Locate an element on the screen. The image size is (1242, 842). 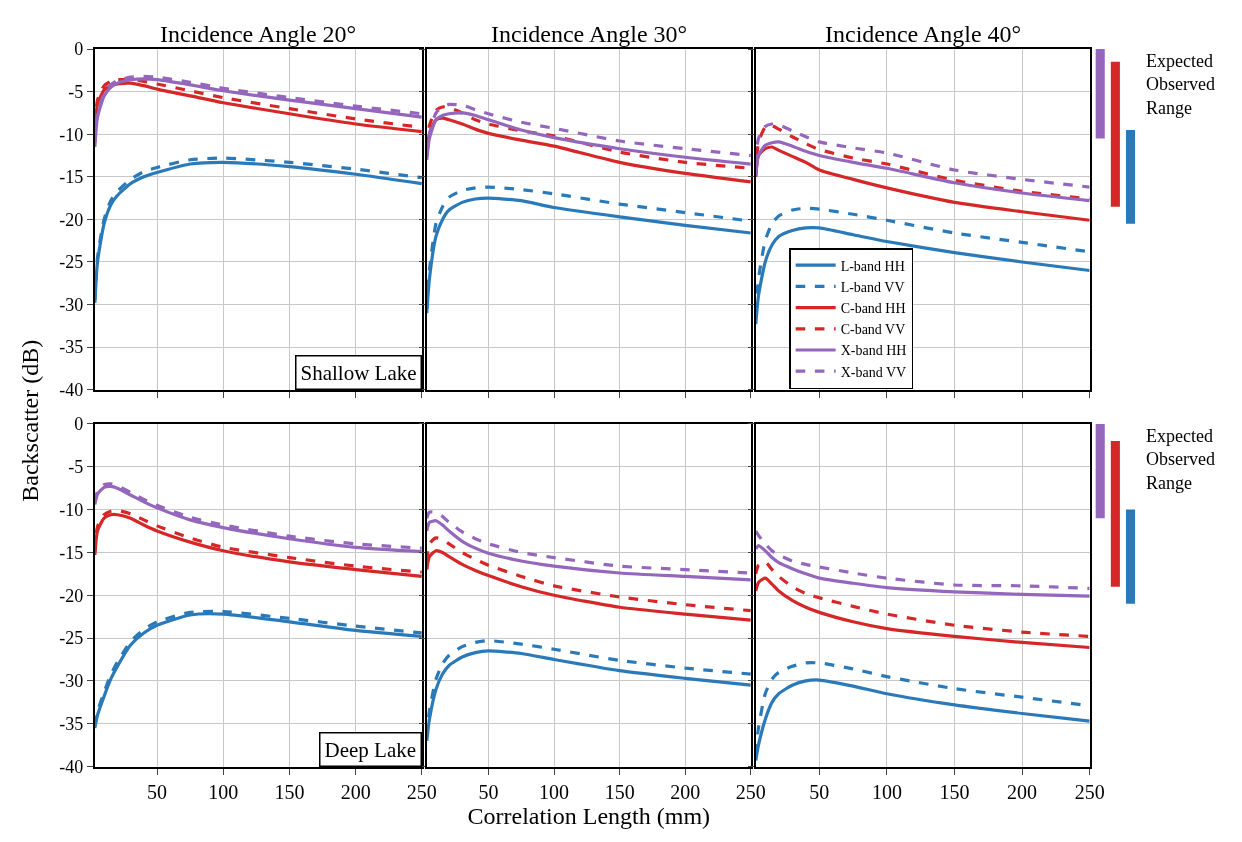
chart-title: Incidence Angle 20° is located at coordinates (258, 34).